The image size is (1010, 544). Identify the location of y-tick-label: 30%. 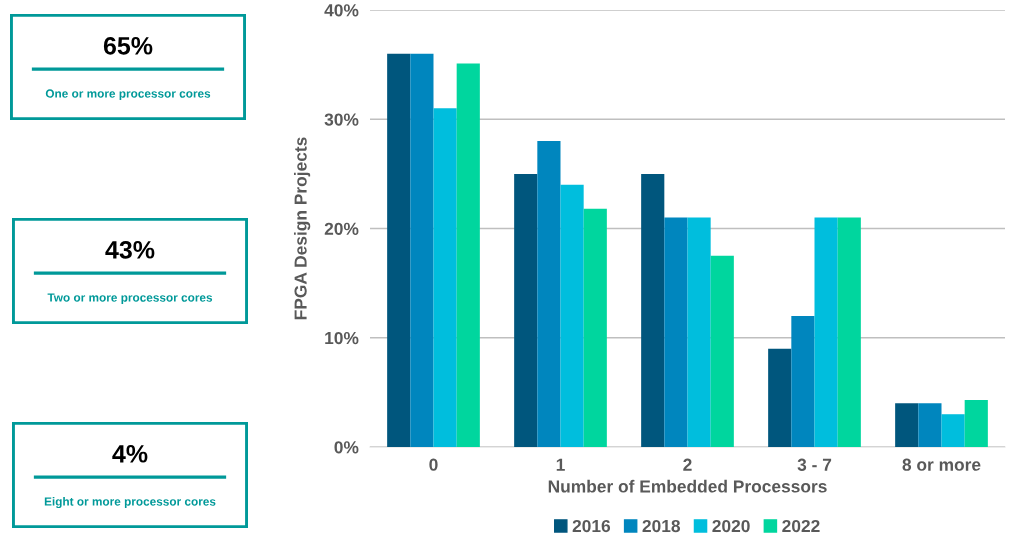
(341, 119).